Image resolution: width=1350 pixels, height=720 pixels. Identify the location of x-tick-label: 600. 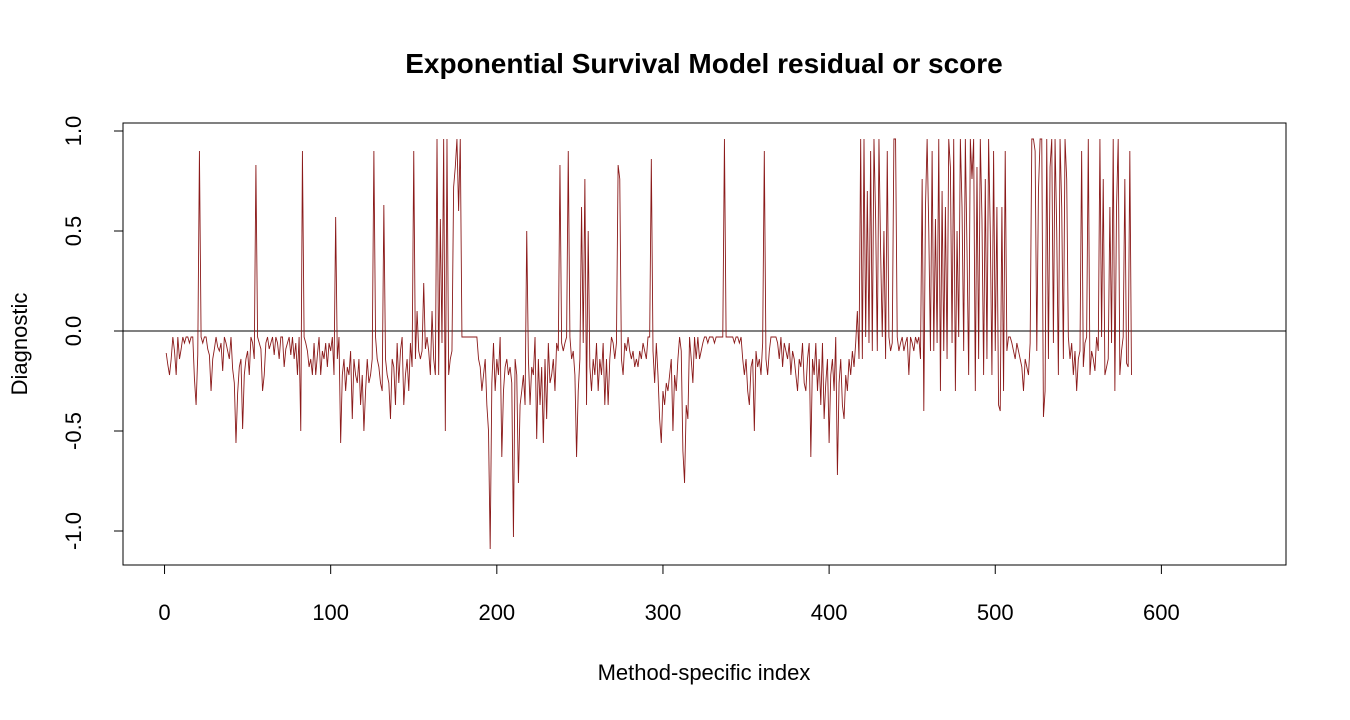
(1161, 612).